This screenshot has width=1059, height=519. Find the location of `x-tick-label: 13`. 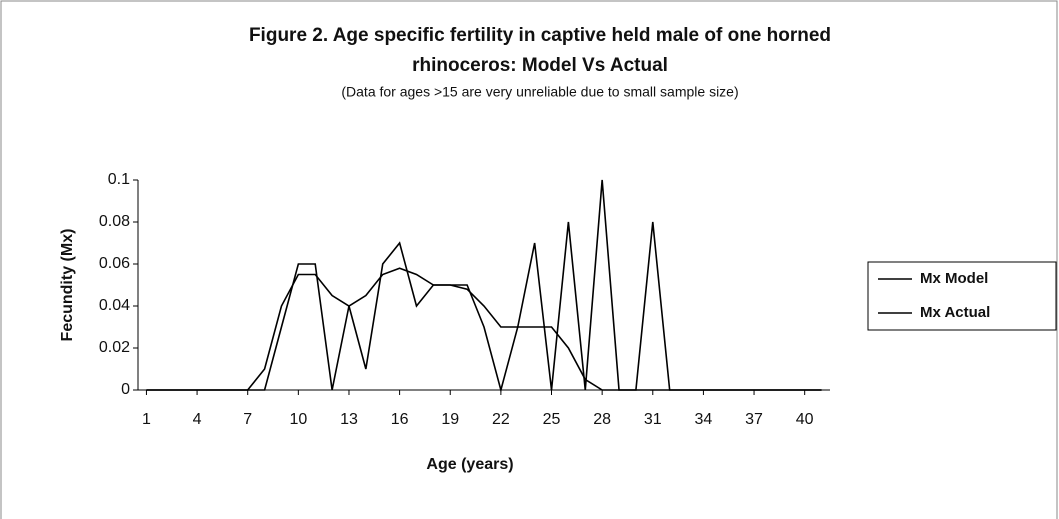

x-tick-label: 13 is located at coordinates (349, 419).